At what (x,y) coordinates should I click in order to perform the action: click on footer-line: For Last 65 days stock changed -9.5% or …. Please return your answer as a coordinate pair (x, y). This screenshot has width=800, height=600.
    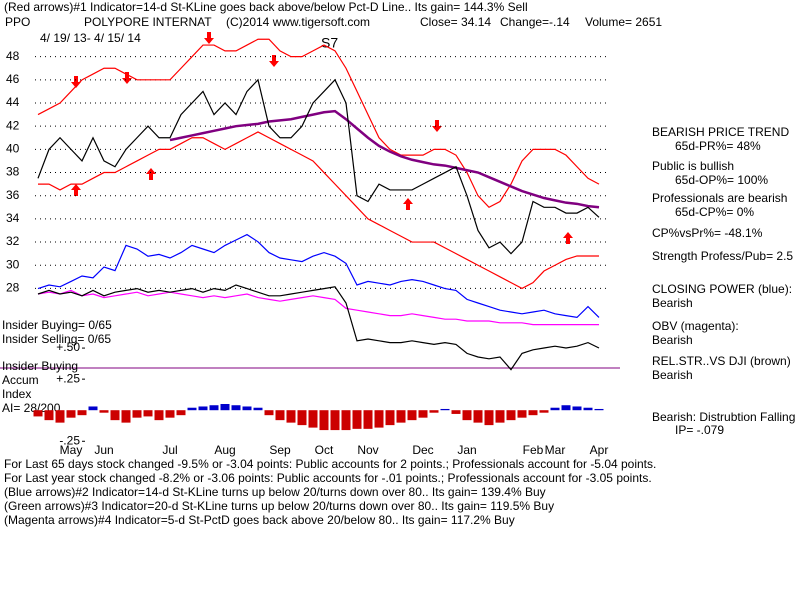
    Looking at the image, I should click on (330, 464).